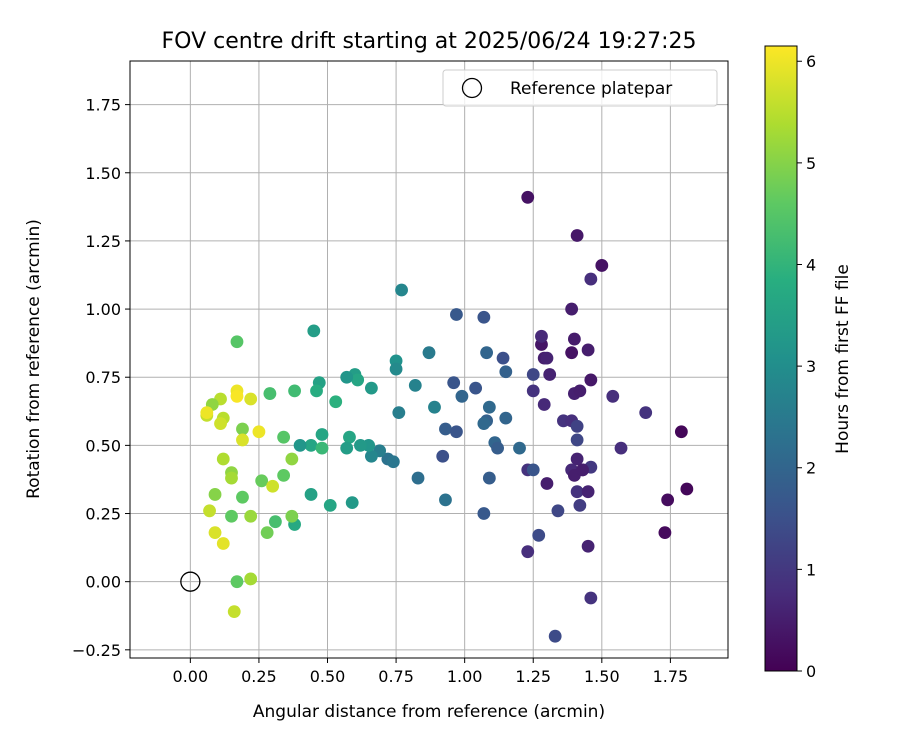 The width and height of the screenshot is (900, 754). Describe the element at coordinates (103, 514) in the screenshot. I see `y-tick-label: 0.25` at that location.